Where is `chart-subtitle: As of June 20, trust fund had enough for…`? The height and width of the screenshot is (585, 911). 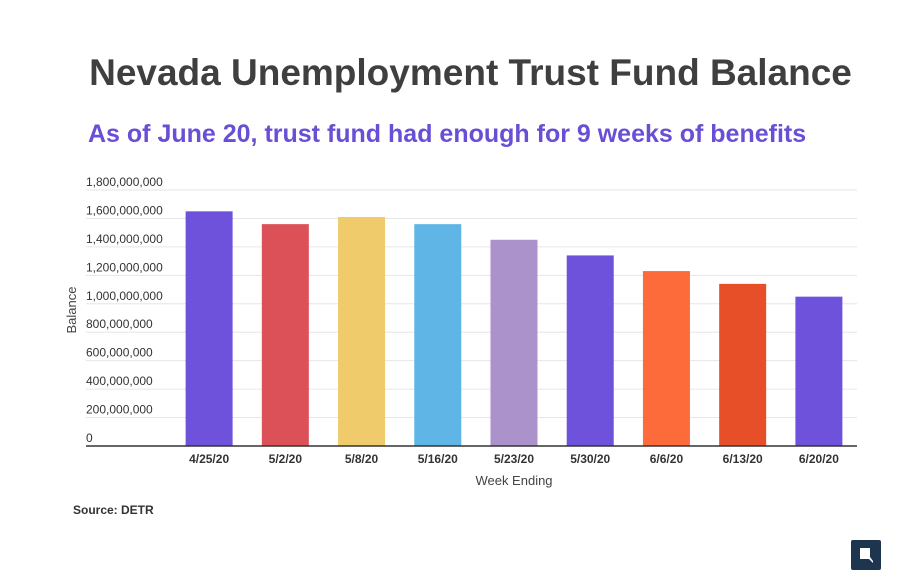
chart-subtitle: As of June 20, trust fund had enough for… is located at coordinates (447, 134).